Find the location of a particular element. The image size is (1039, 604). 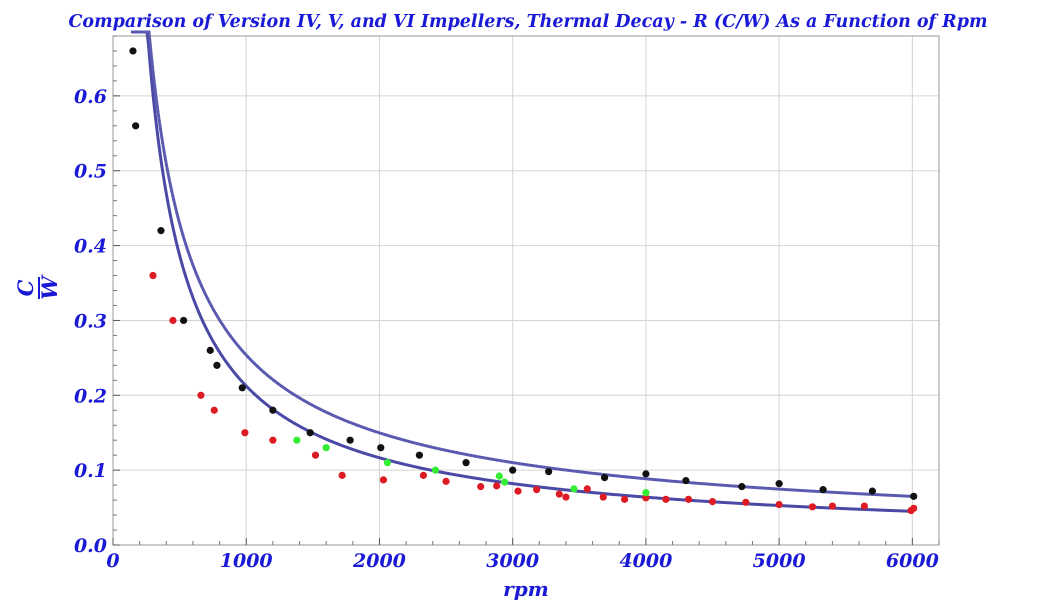

x-tick-label: 5000 is located at coordinates (779, 561).